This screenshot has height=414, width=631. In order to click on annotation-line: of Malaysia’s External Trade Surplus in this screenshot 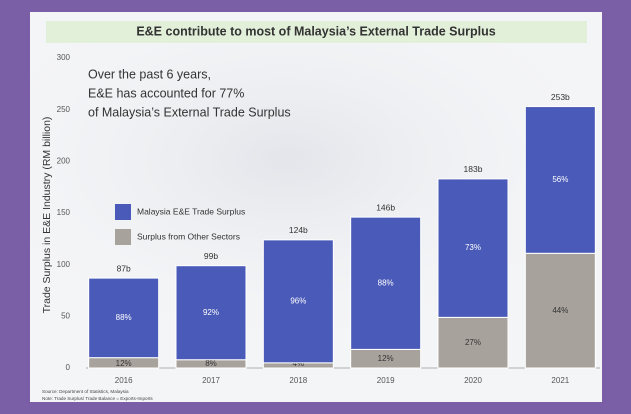, I will do `click(189, 112)`.